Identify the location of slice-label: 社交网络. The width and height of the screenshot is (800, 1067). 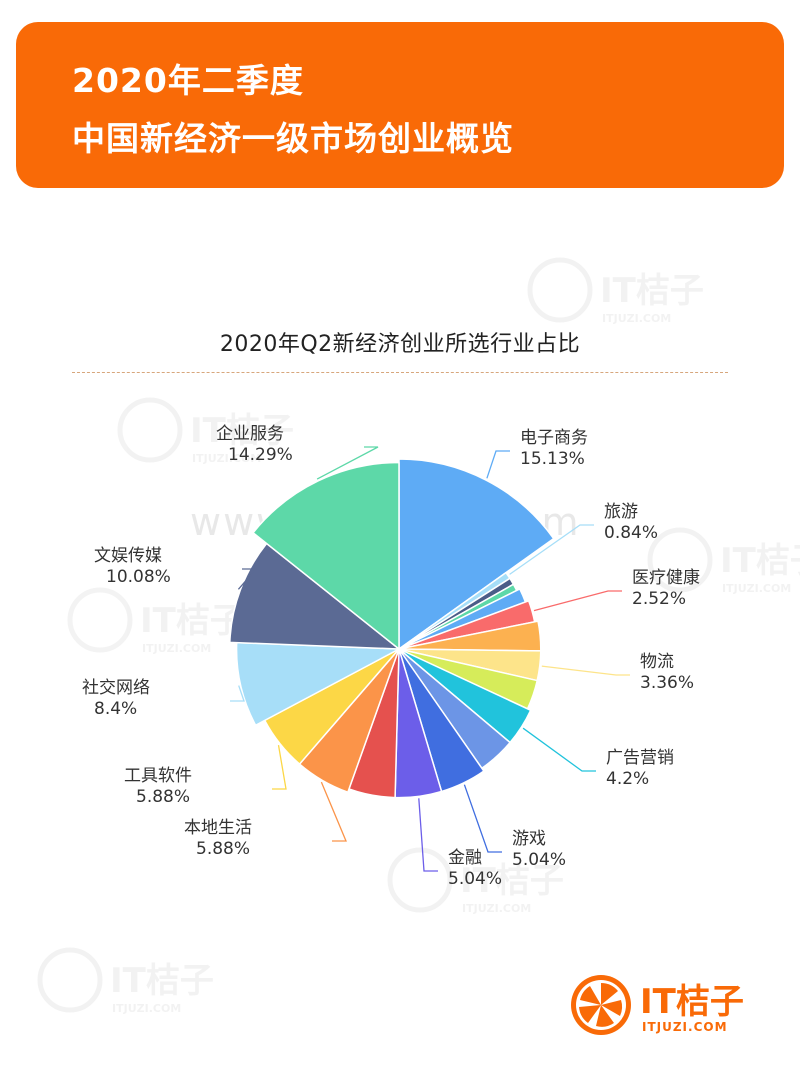
(116, 688).